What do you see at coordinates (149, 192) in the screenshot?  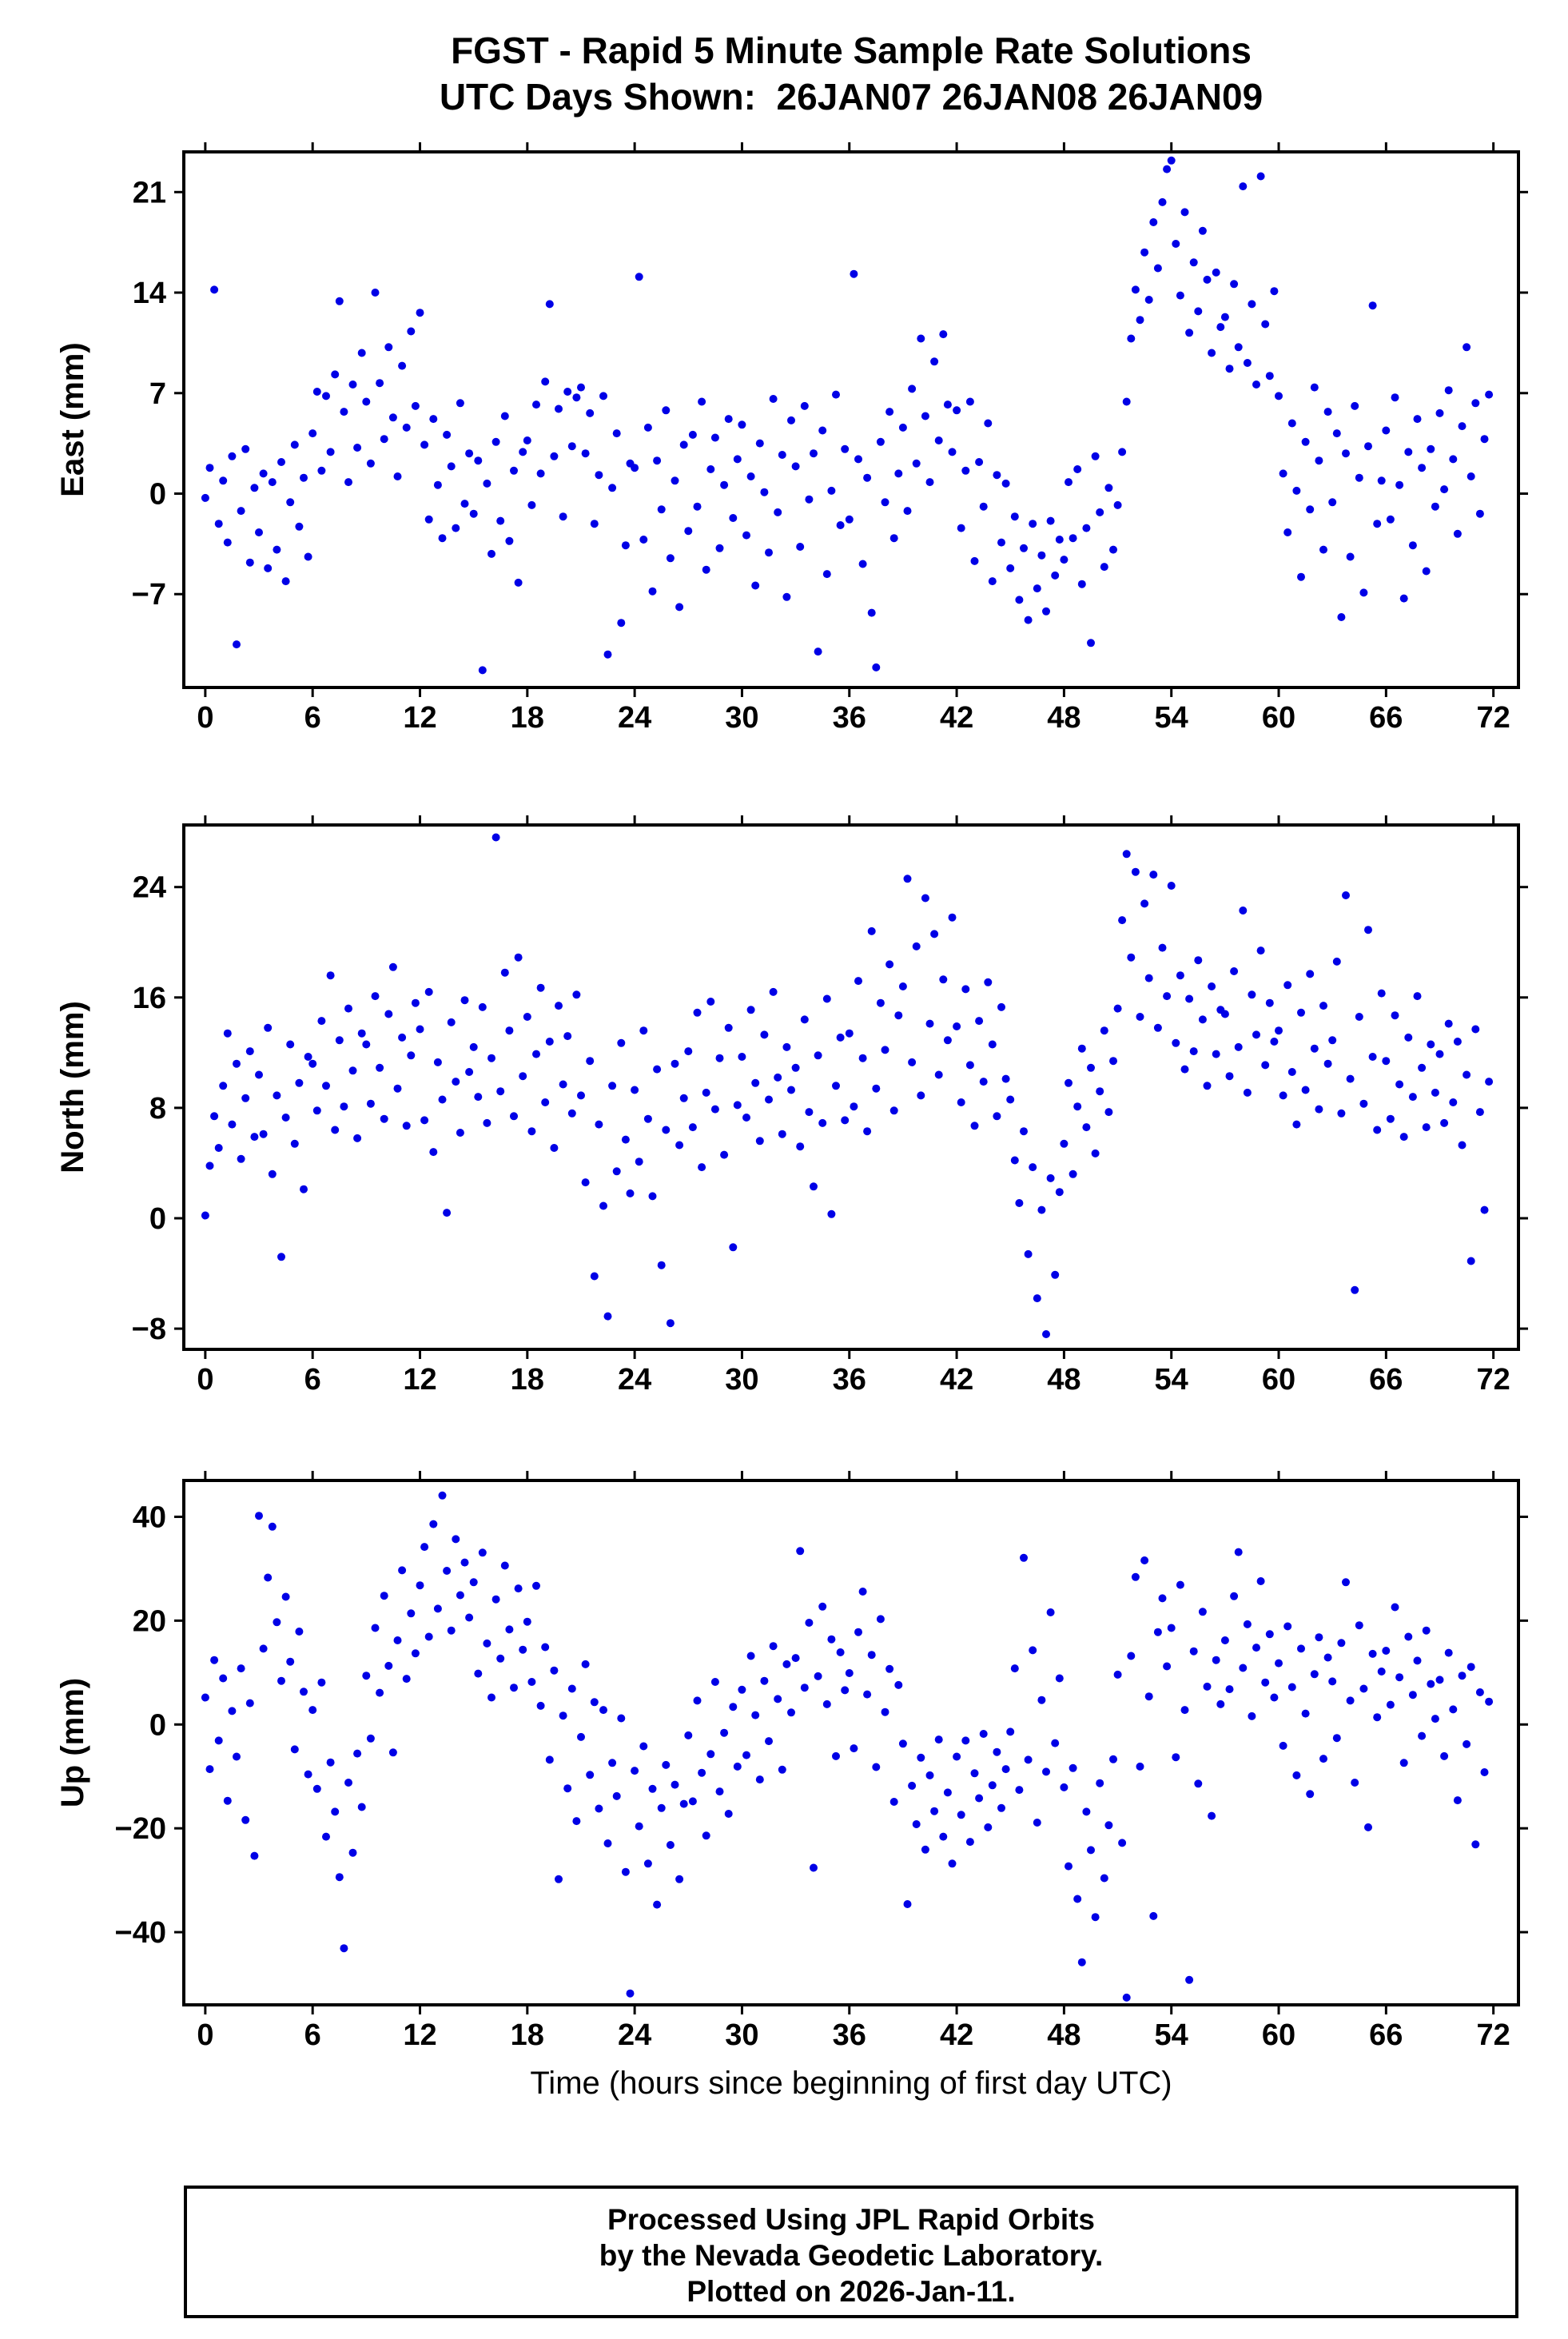 I see `y-tick-label: 21` at bounding box center [149, 192].